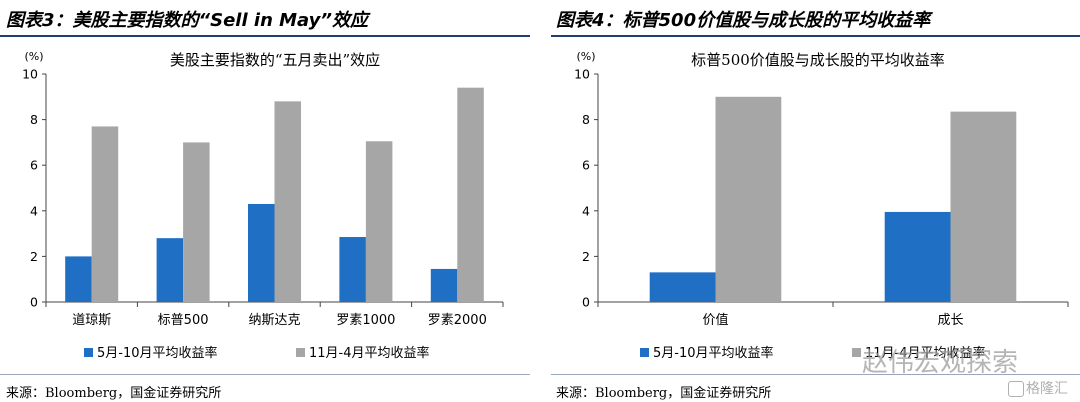  What do you see at coordinates (157, 353) in the screenshot?
I see `chart3-legend-label: 5月-10月平均收益率` at bounding box center [157, 353].